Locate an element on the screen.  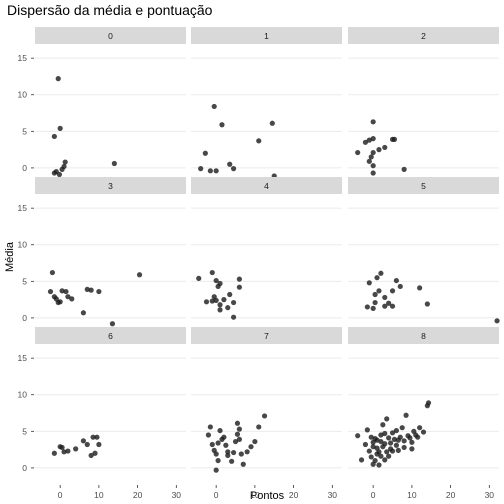
facet-strip-label: 3 is located at coordinates (110, 186).